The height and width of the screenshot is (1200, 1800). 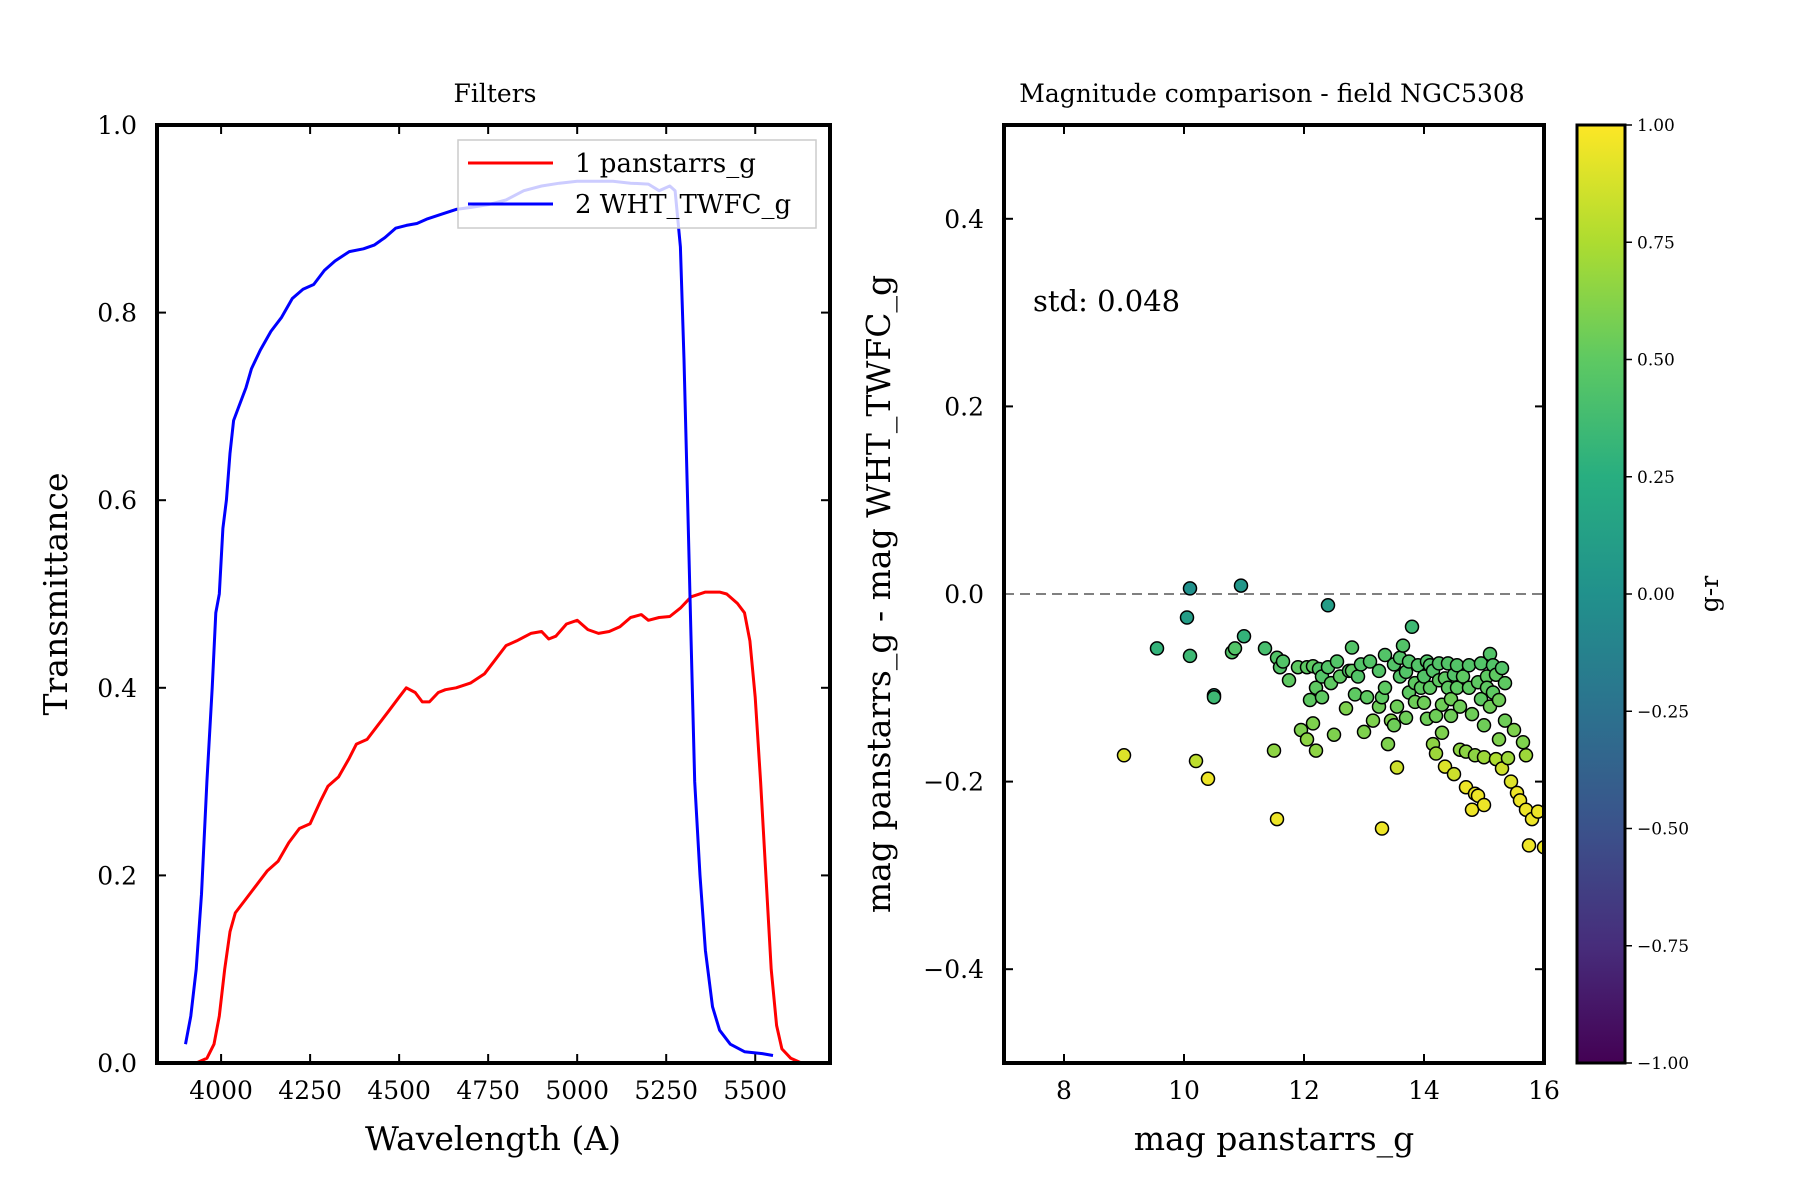 I want to click on colorbar-tick-label: 0.75, so click(x=1656, y=243).